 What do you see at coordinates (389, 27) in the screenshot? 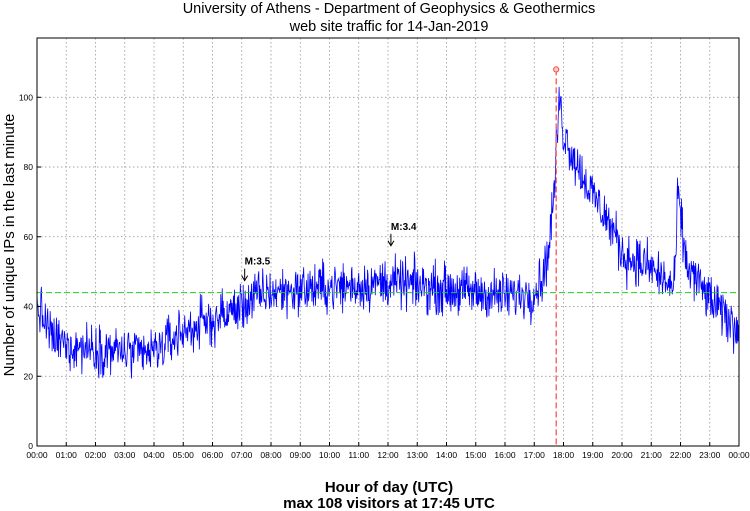
I see `chart-title-line2: web site traffic for 14-Jan-2019` at bounding box center [389, 27].